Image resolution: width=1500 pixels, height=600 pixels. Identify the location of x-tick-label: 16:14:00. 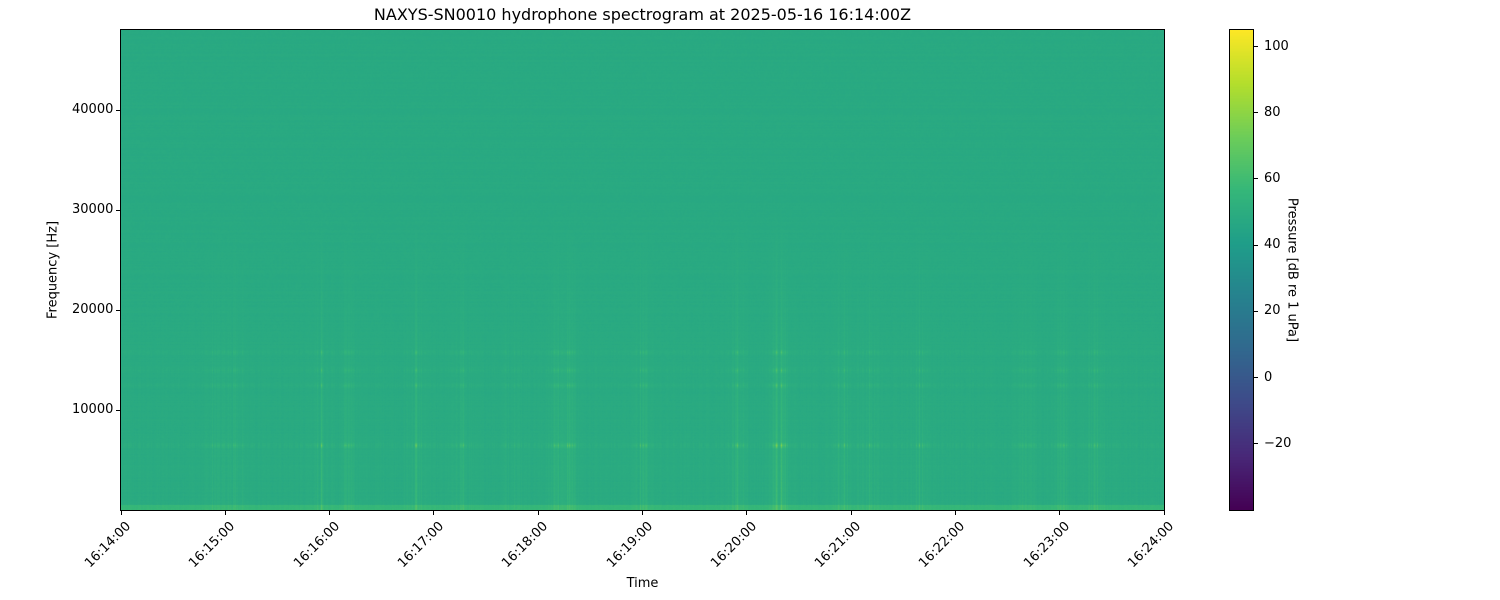
(108, 545).